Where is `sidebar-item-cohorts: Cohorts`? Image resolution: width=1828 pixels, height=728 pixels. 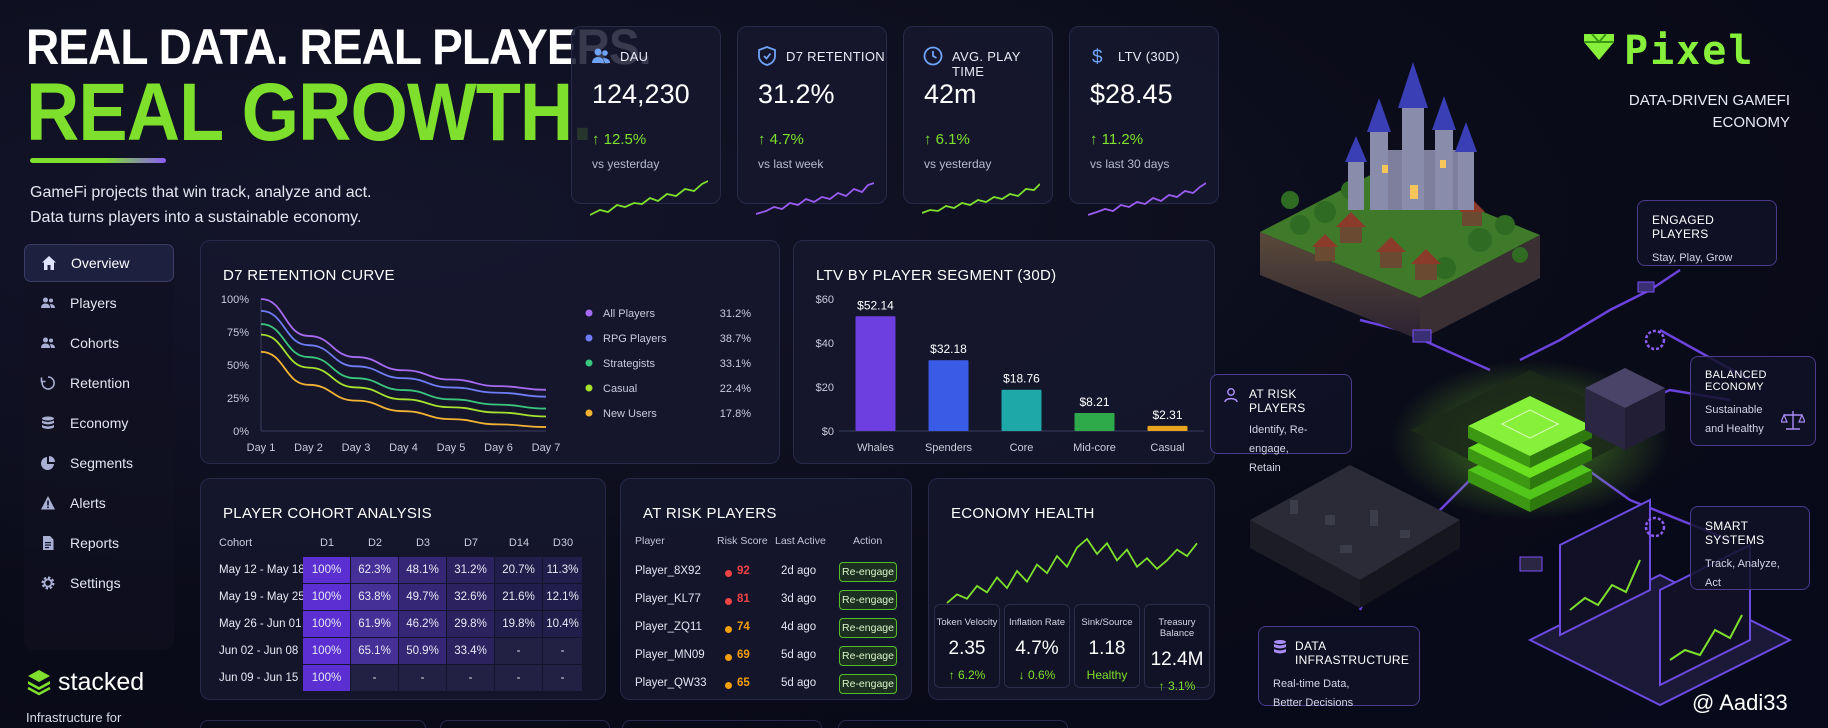
sidebar-item-cohorts: Cohorts is located at coordinates (99, 343).